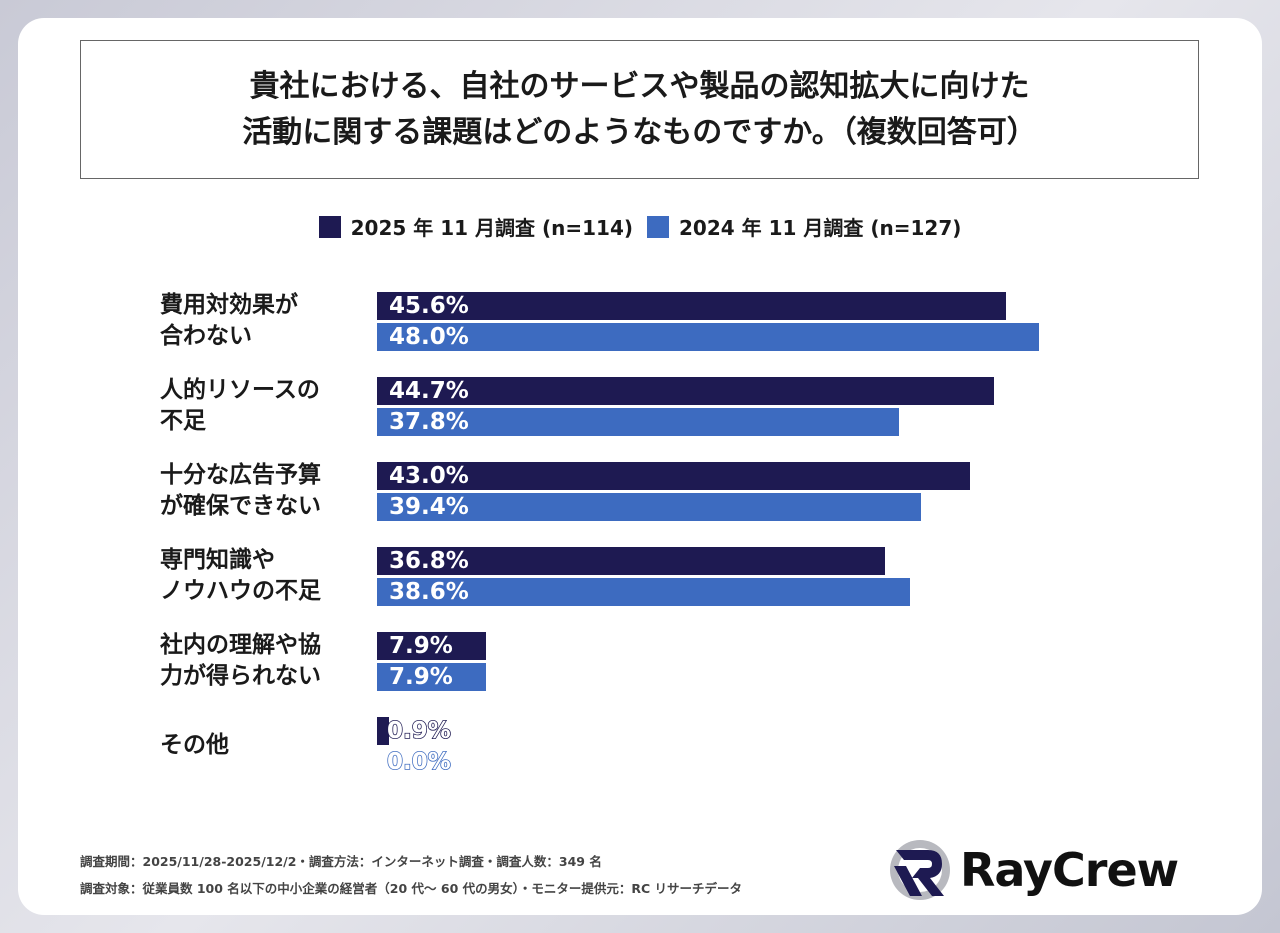  I want to click on category-label: 十分な広告予算 が確保できない, so click(240, 491).